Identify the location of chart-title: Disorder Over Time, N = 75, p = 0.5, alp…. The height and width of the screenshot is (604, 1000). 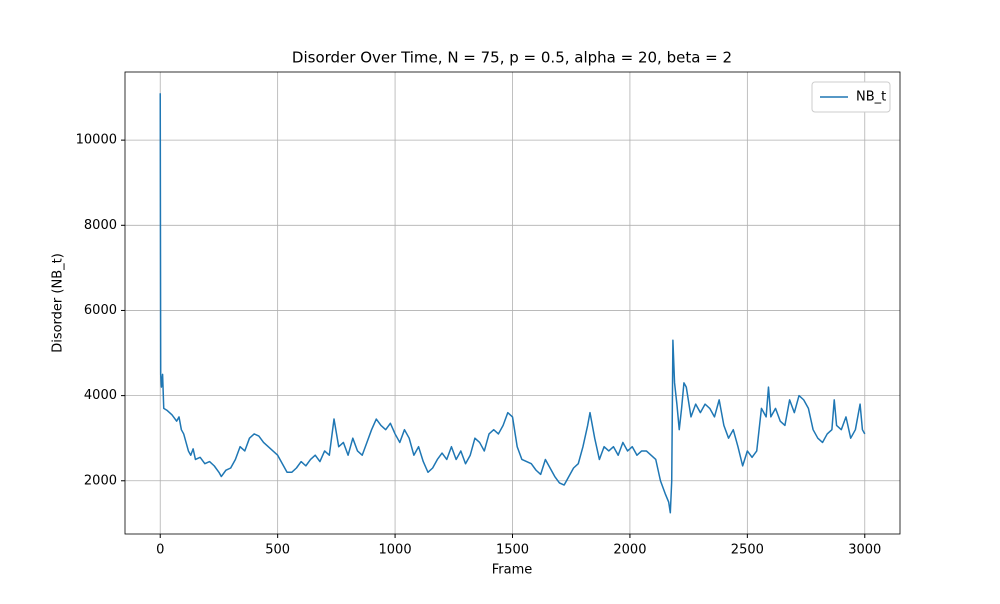
(512, 58).